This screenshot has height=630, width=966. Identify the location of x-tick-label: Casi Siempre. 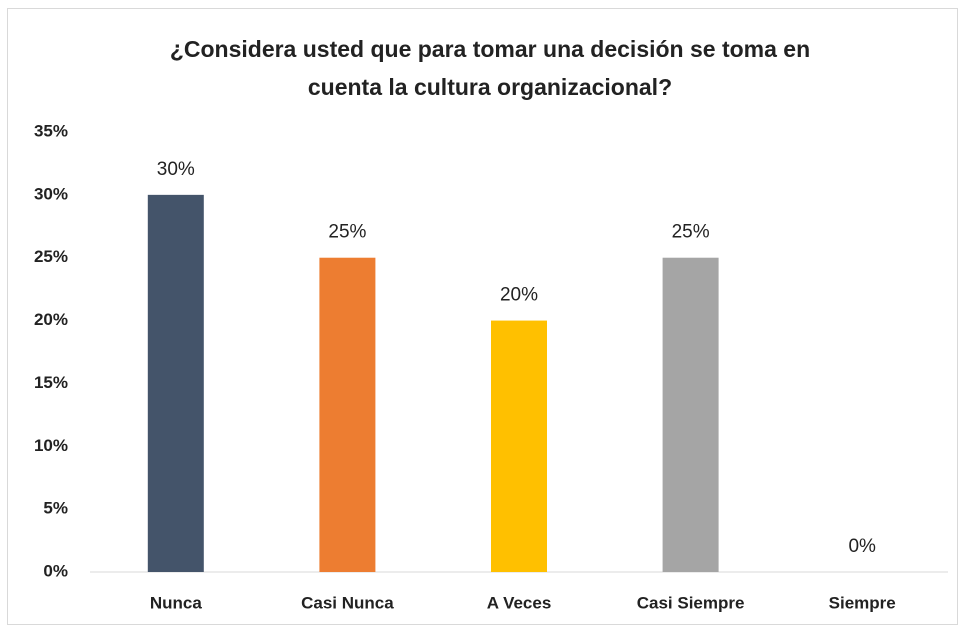
(691, 602).